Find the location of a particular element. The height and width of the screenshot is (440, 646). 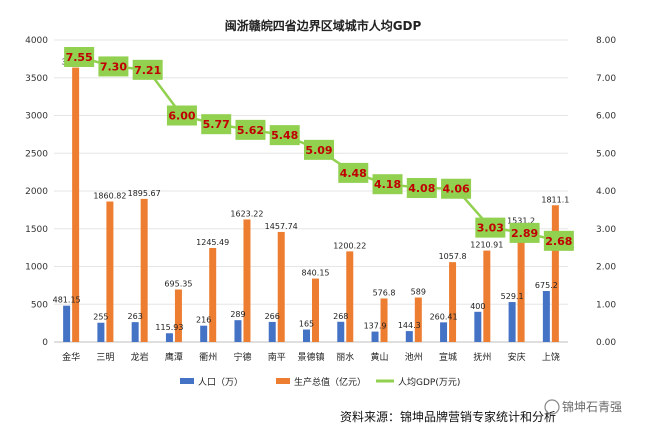

population-label: 266 is located at coordinates (272, 316).